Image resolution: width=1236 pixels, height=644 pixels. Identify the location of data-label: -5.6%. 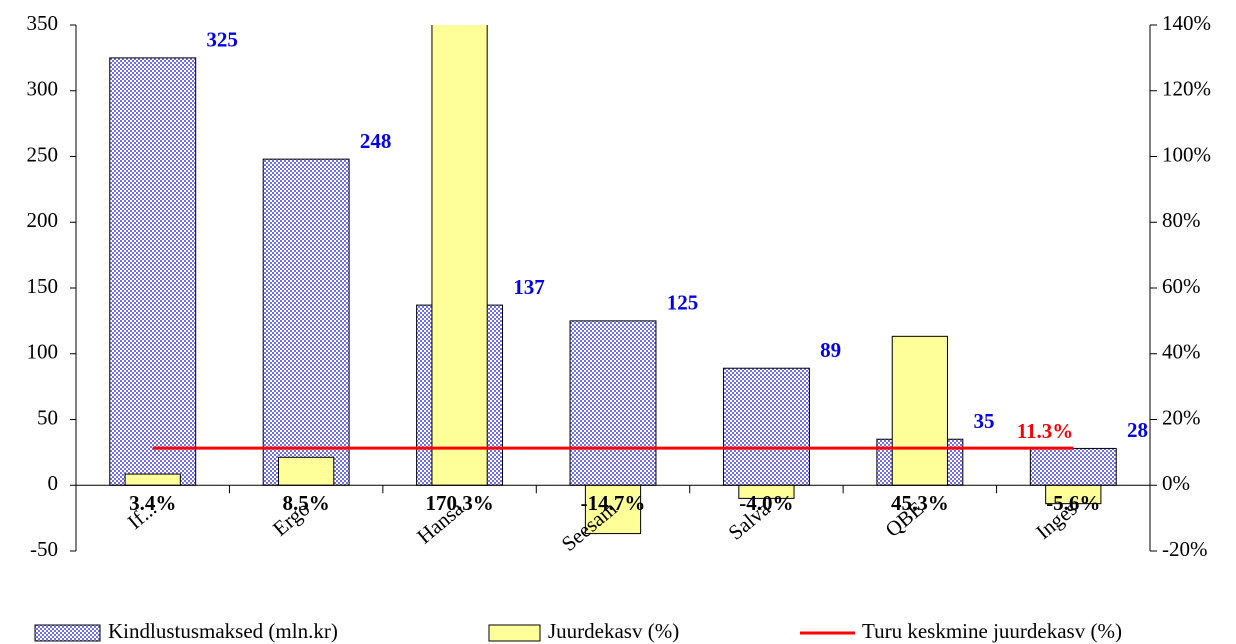
(1073, 503).